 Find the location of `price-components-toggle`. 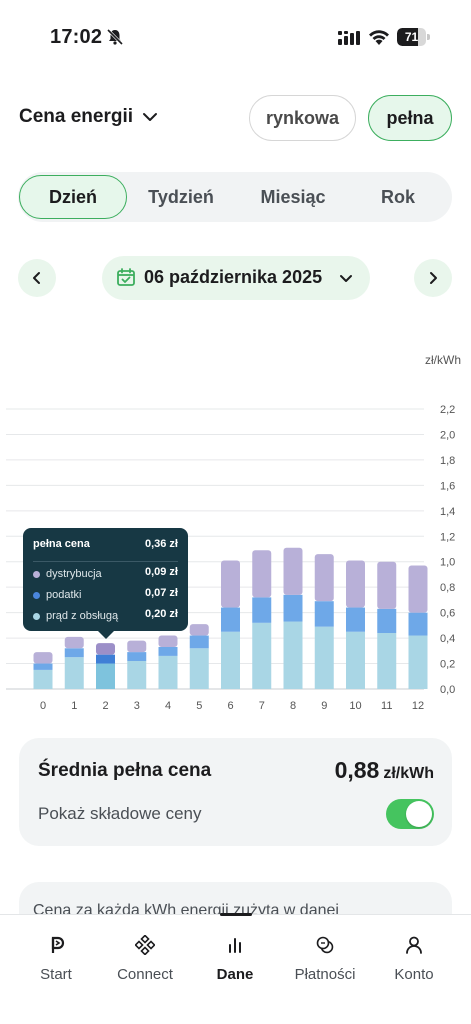

price-components-toggle is located at coordinates (410, 814).